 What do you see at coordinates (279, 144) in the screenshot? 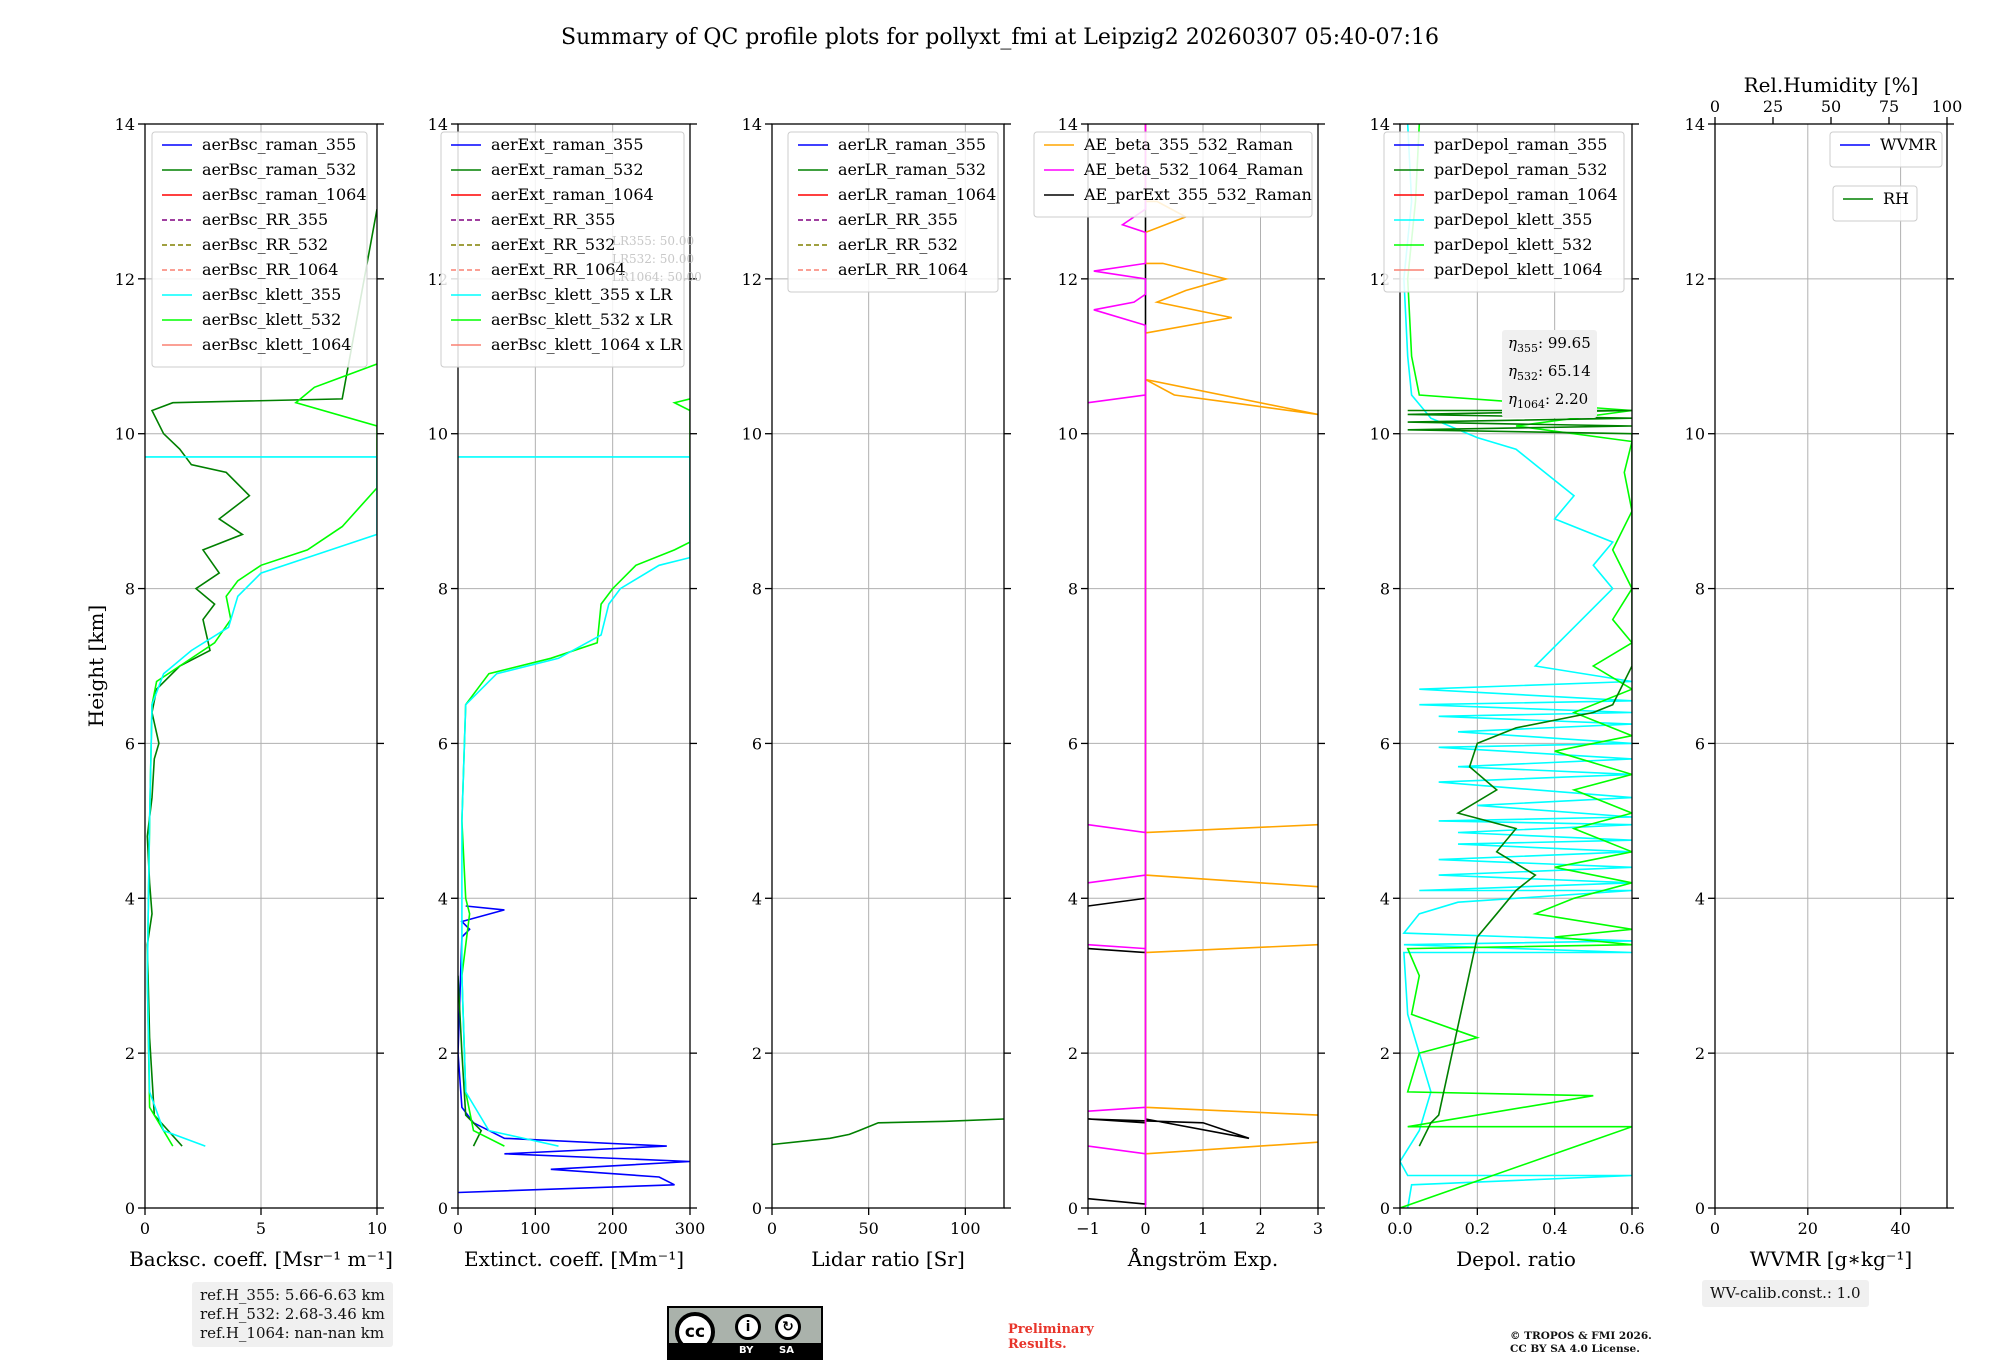
I see `legend-label: aerBsc_raman_355` at bounding box center [279, 144].